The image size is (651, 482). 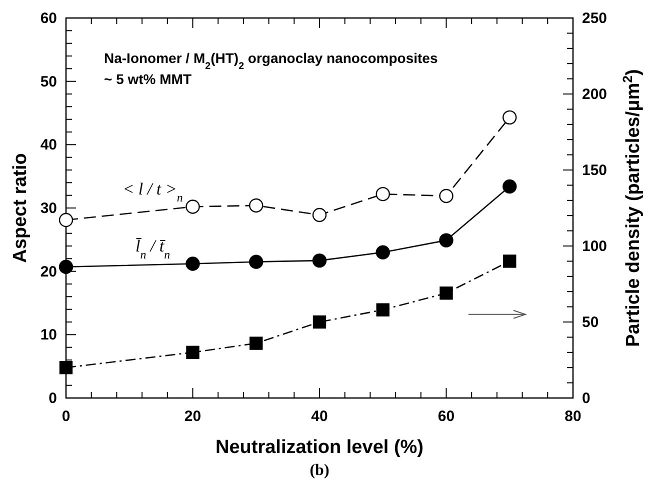 What do you see at coordinates (48, 335) in the screenshot?
I see `y-tick-label: 10` at bounding box center [48, 335].